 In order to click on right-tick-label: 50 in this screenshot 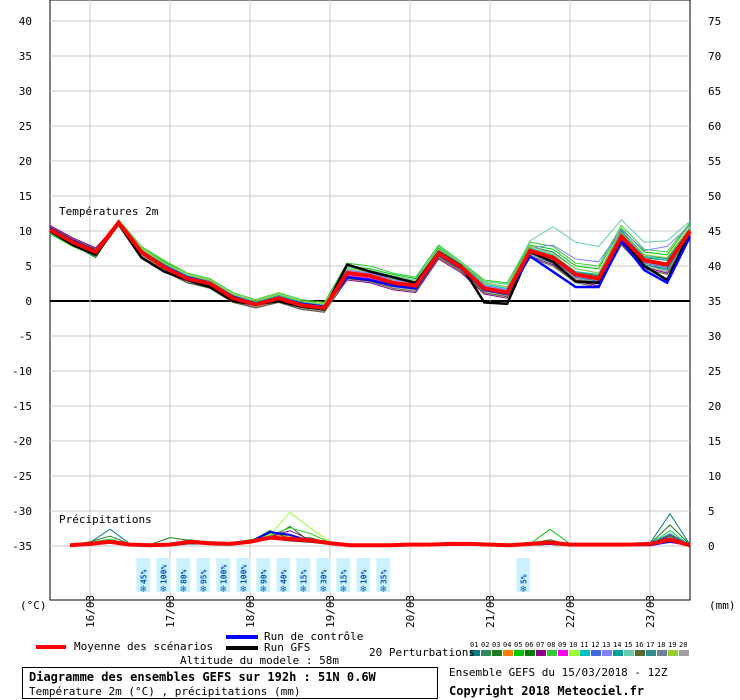, I will do `click(714, 196)`.